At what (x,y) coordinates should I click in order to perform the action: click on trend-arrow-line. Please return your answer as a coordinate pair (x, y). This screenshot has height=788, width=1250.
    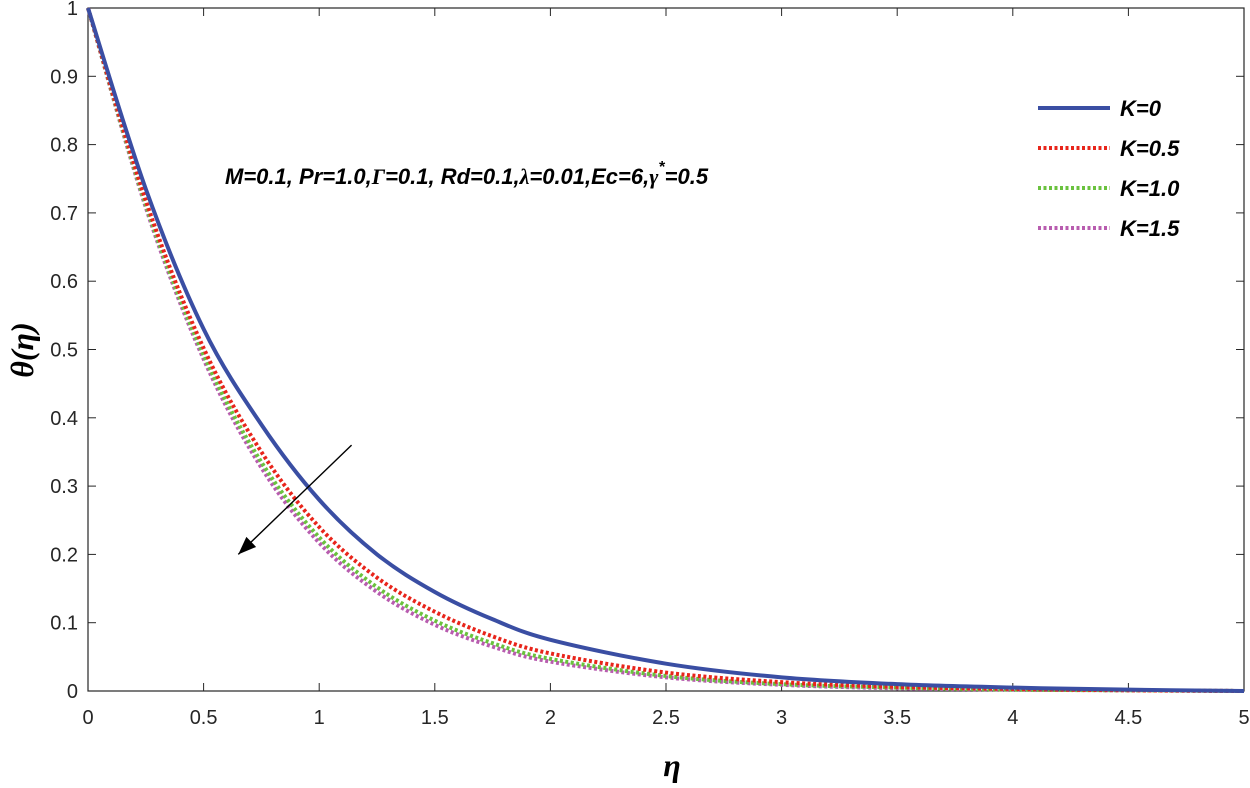
    Looking at the image, I should click on (295, 499).